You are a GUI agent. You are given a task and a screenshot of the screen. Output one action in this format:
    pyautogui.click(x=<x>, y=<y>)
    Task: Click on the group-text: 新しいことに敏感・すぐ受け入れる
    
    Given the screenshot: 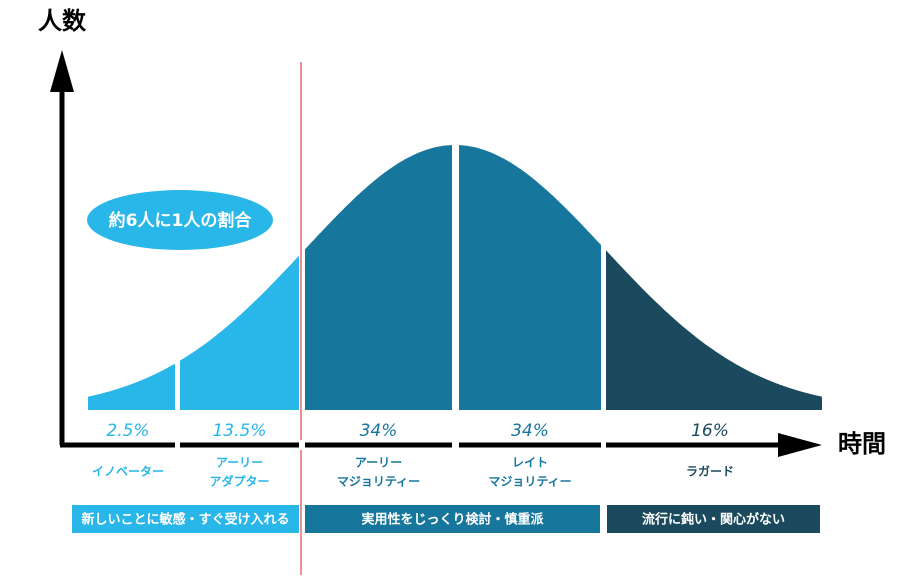 What is the action you would take?
    pyautogui.click(x=185, y=520)
    